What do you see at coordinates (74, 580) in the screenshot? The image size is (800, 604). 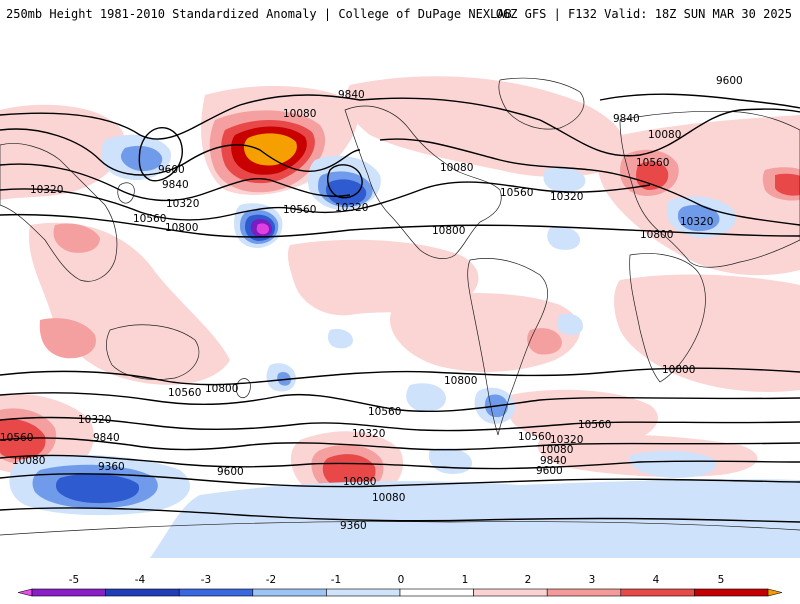 I see `colorbar-tick: -5` at bounding box center [74, 580].